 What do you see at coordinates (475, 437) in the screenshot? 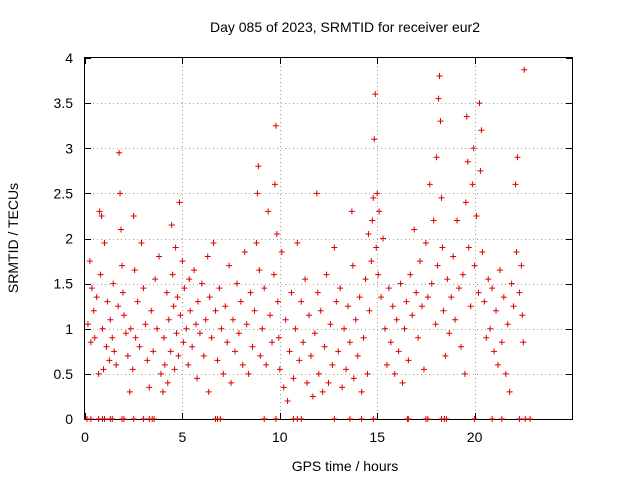
I see `x-tick-label: 20` at bounding box center [475, 437].